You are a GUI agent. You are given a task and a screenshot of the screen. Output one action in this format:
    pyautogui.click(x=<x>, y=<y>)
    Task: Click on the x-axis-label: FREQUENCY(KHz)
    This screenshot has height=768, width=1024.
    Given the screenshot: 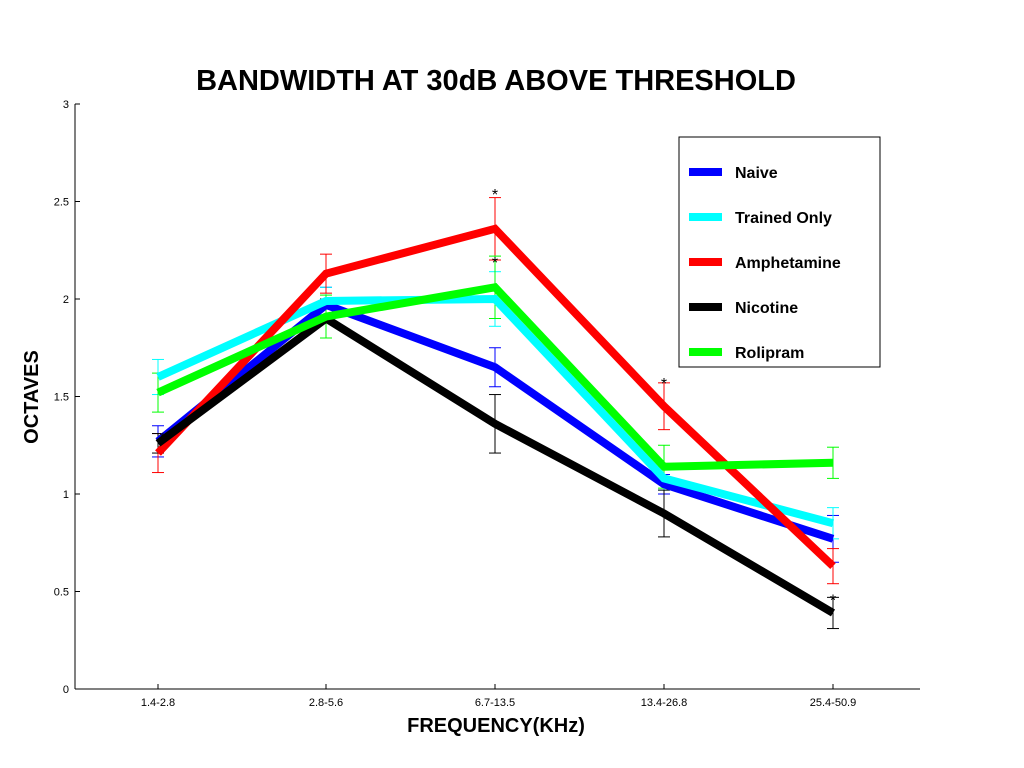 What is the action you would take?
    pyautogui.click(x=496, y=726)
    